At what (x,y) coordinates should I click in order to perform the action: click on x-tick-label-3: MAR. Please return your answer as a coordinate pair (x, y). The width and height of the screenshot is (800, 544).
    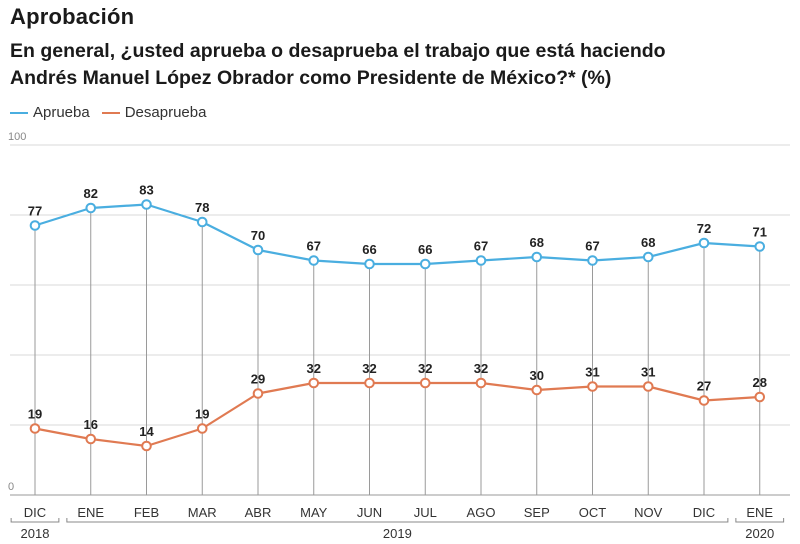
    Looking at the image, I should click on (202, 512).